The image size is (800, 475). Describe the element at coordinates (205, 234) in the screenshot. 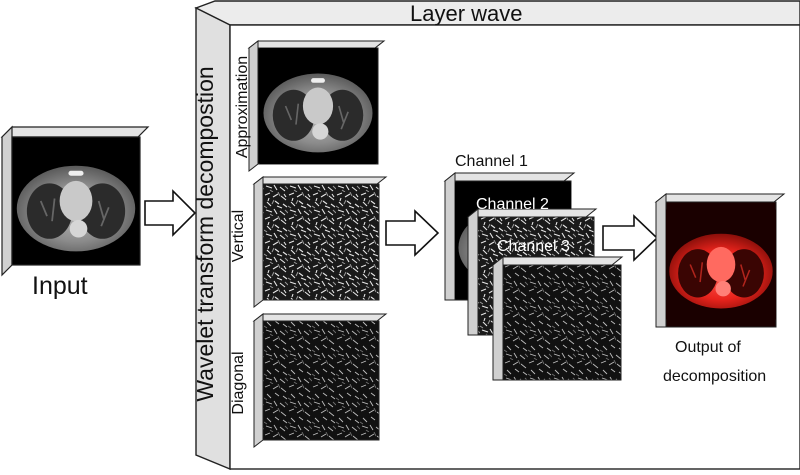

I see `wavelet-side-label: Wavelet transform decompostion` at that location.